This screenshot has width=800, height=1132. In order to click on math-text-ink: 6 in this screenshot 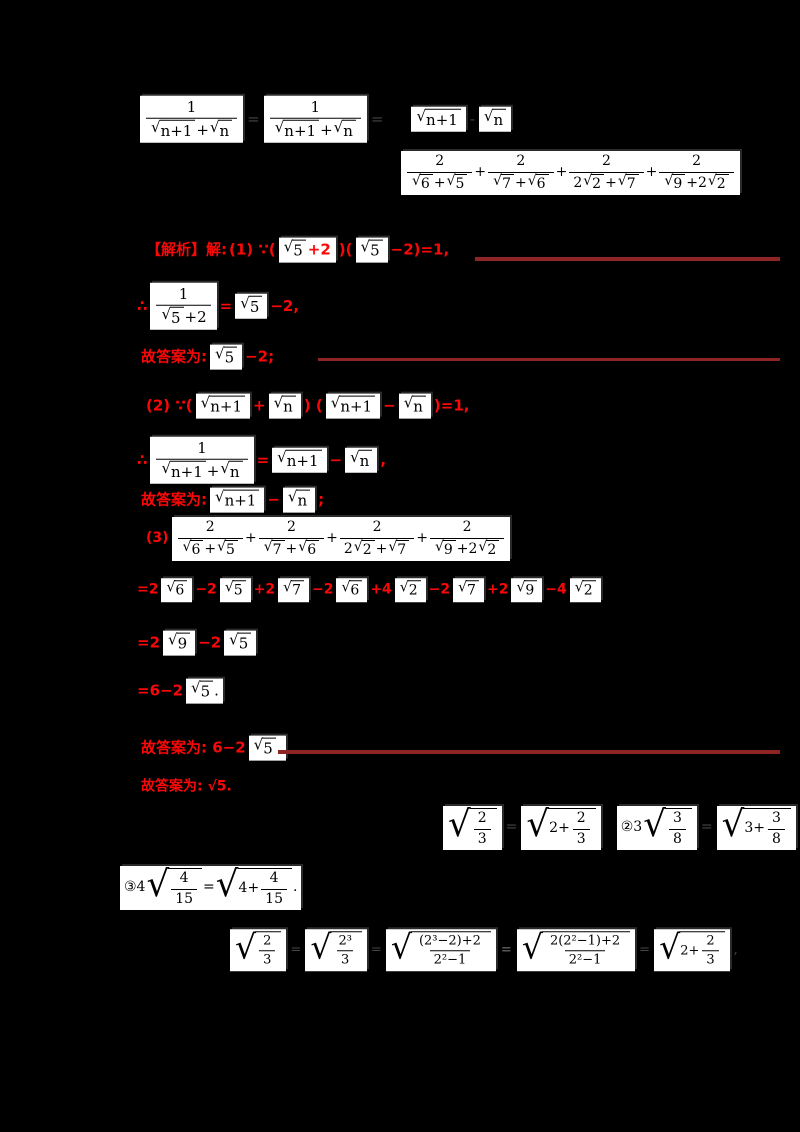, I will do `click(425, 183)`.